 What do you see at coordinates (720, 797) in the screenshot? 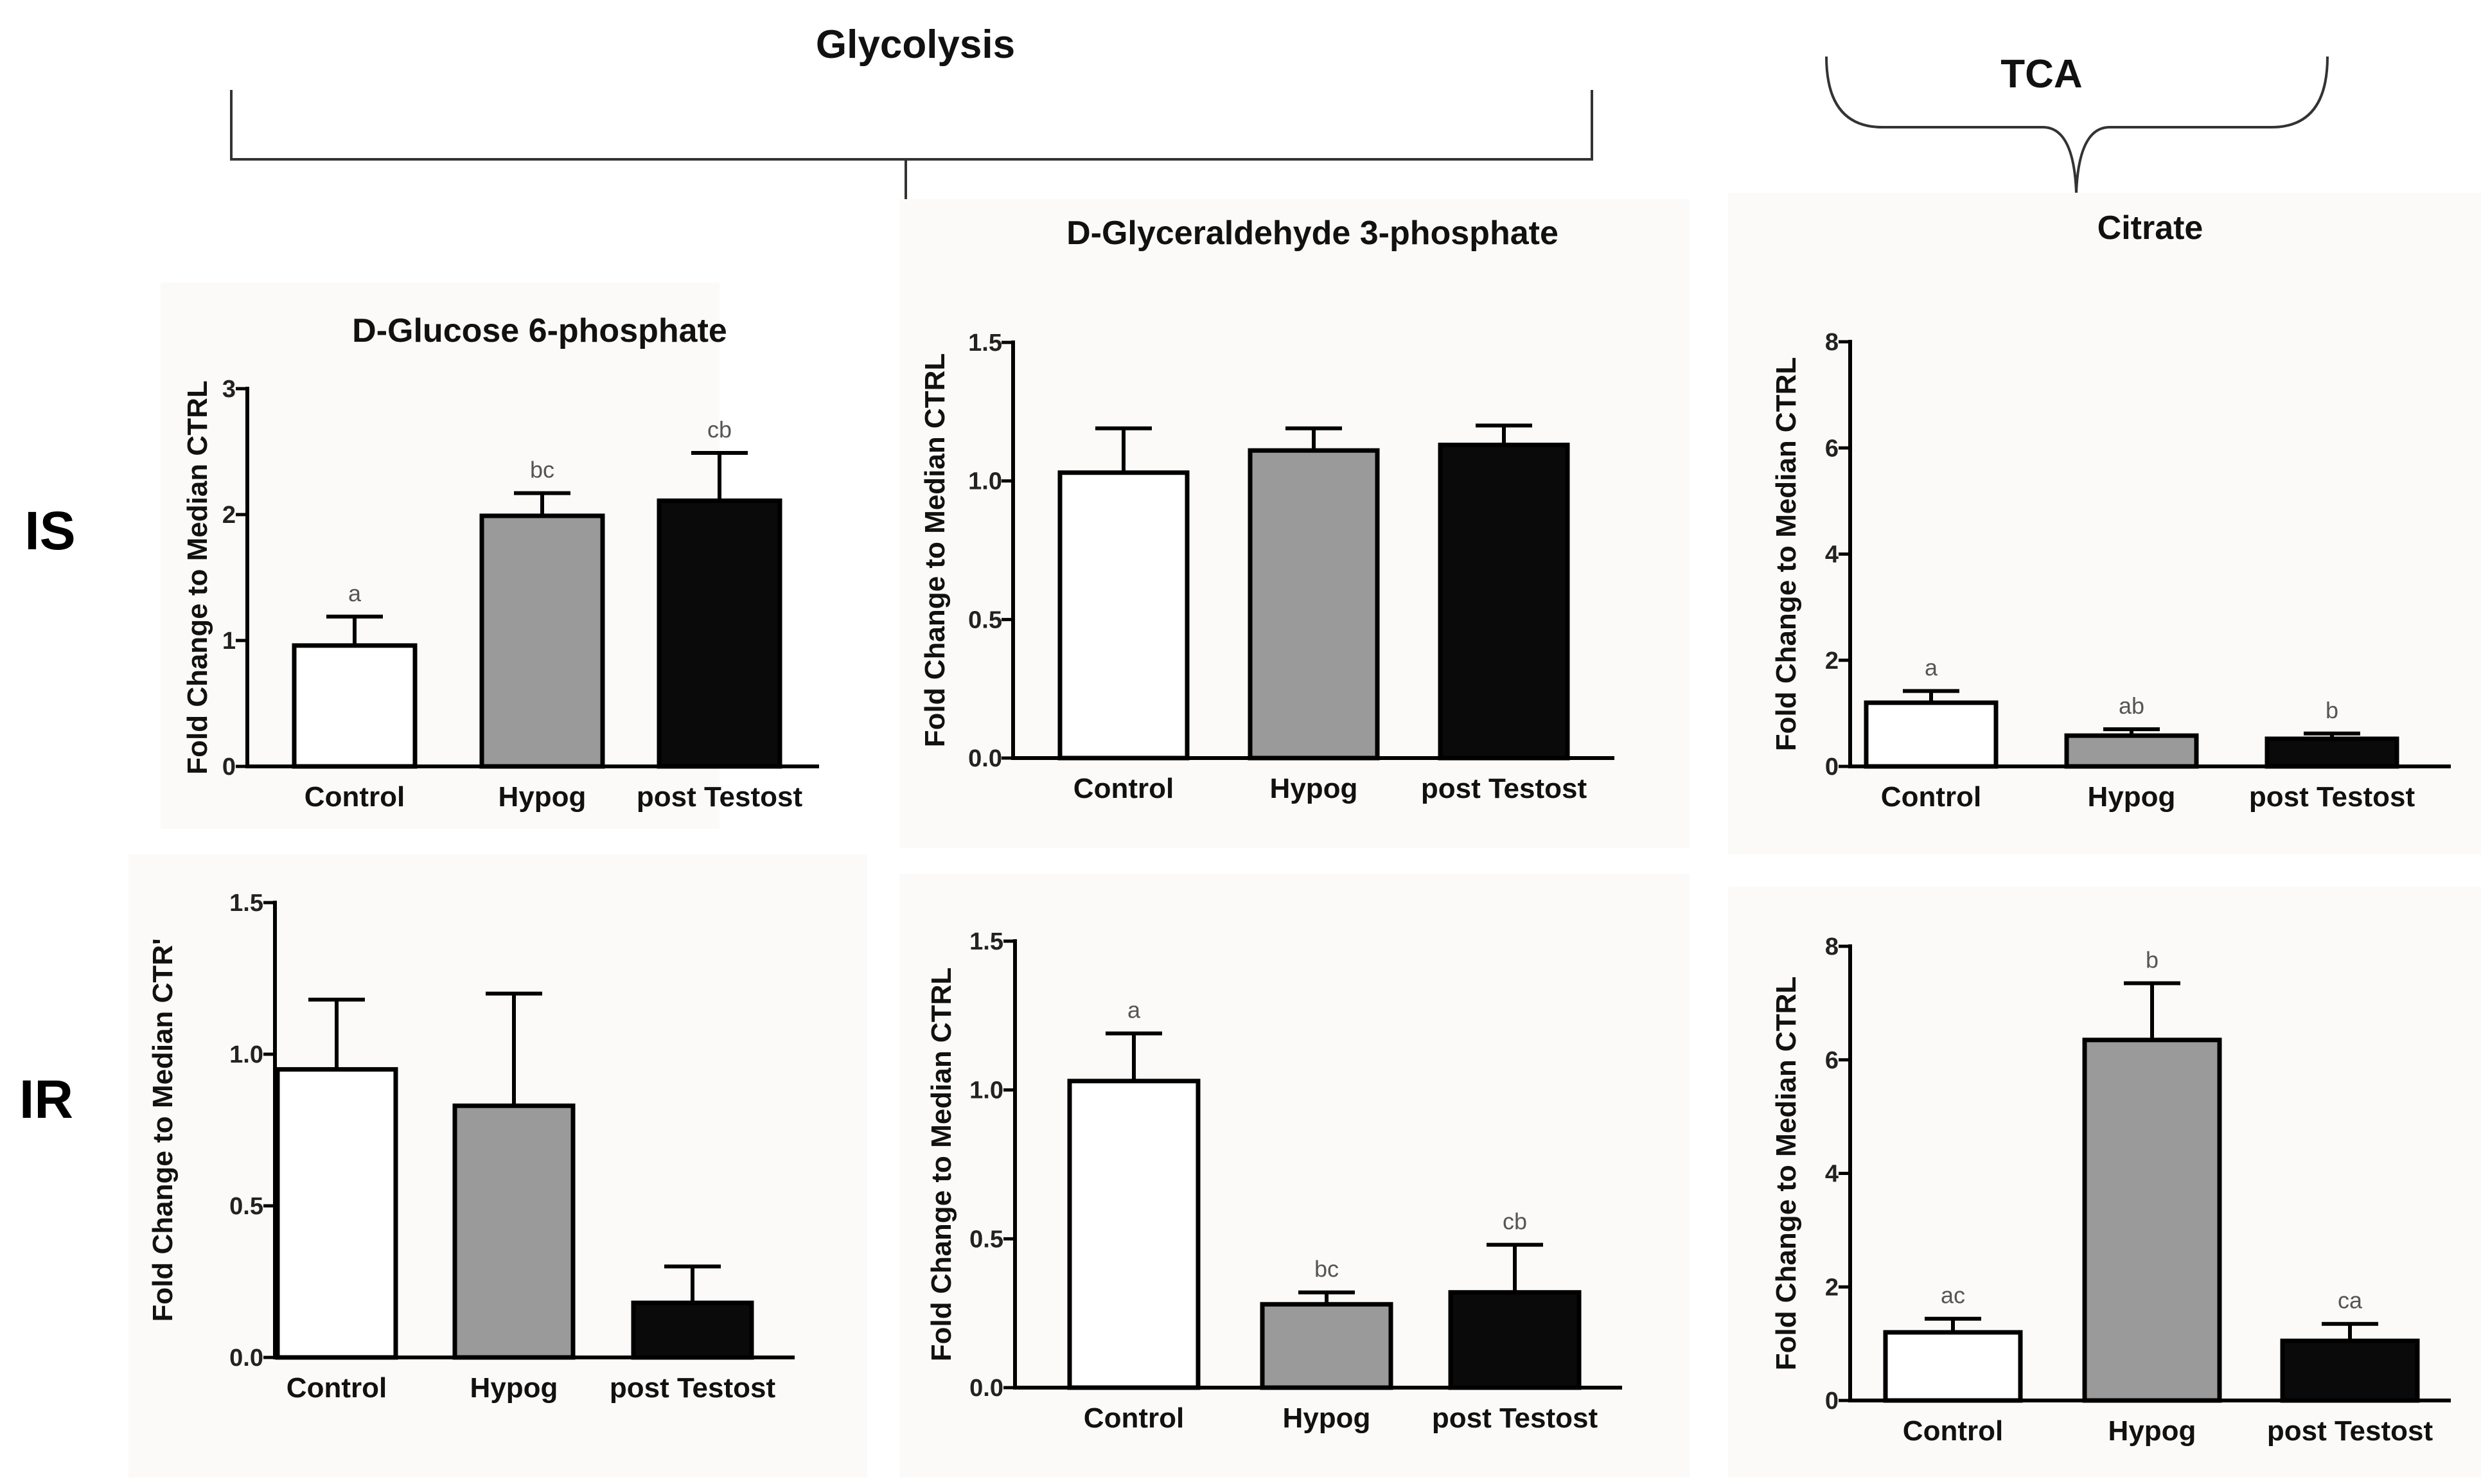
I see `is-g6p-x-tick-label-post-testost: post Testost` at bounding box center [720, 797].